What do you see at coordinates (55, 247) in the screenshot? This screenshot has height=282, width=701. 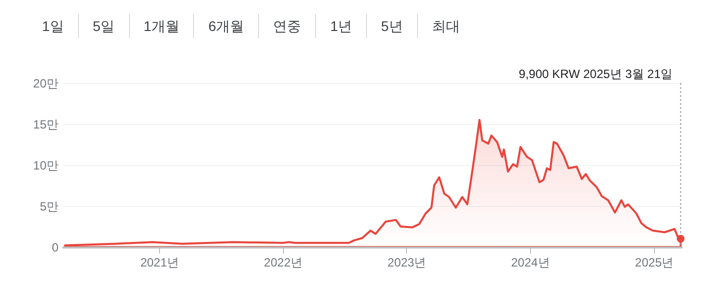 I see `y-tick-label: 0` at bounding box center [55, 247].